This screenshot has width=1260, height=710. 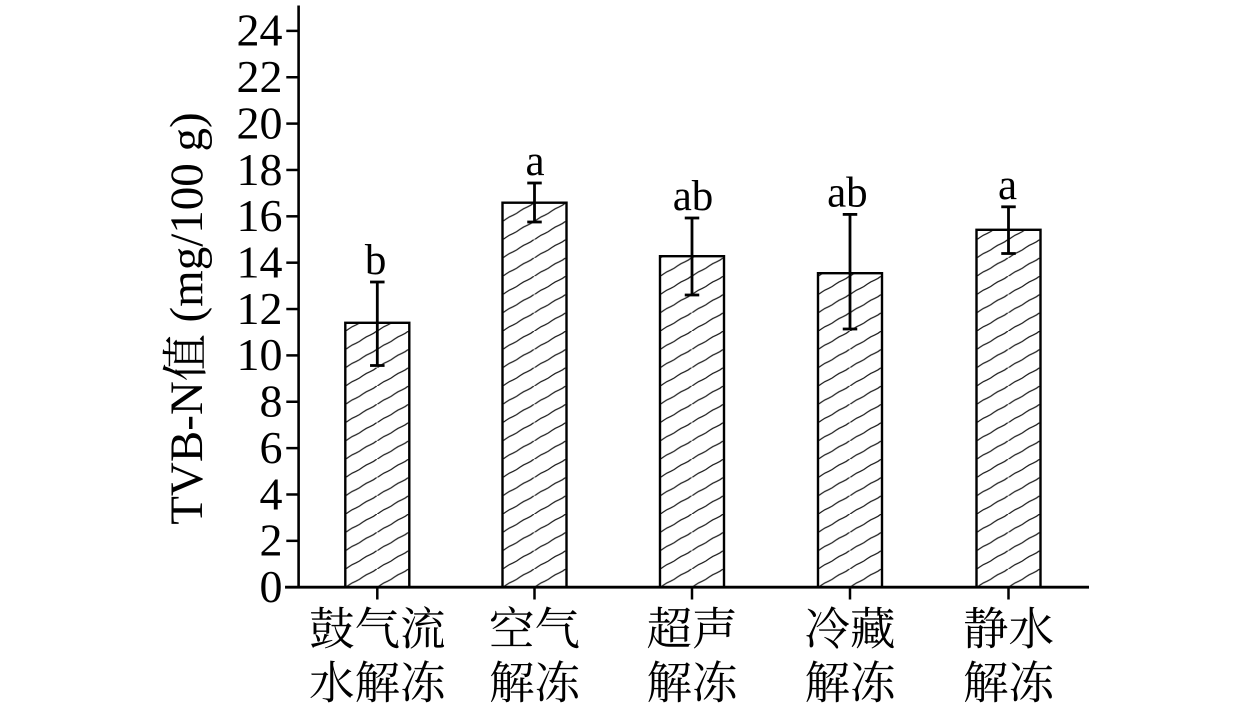 What do you see at coordinates (260, 76) in the screenshot?
I see `svg-text: 22` at bounding box center [260, 76].